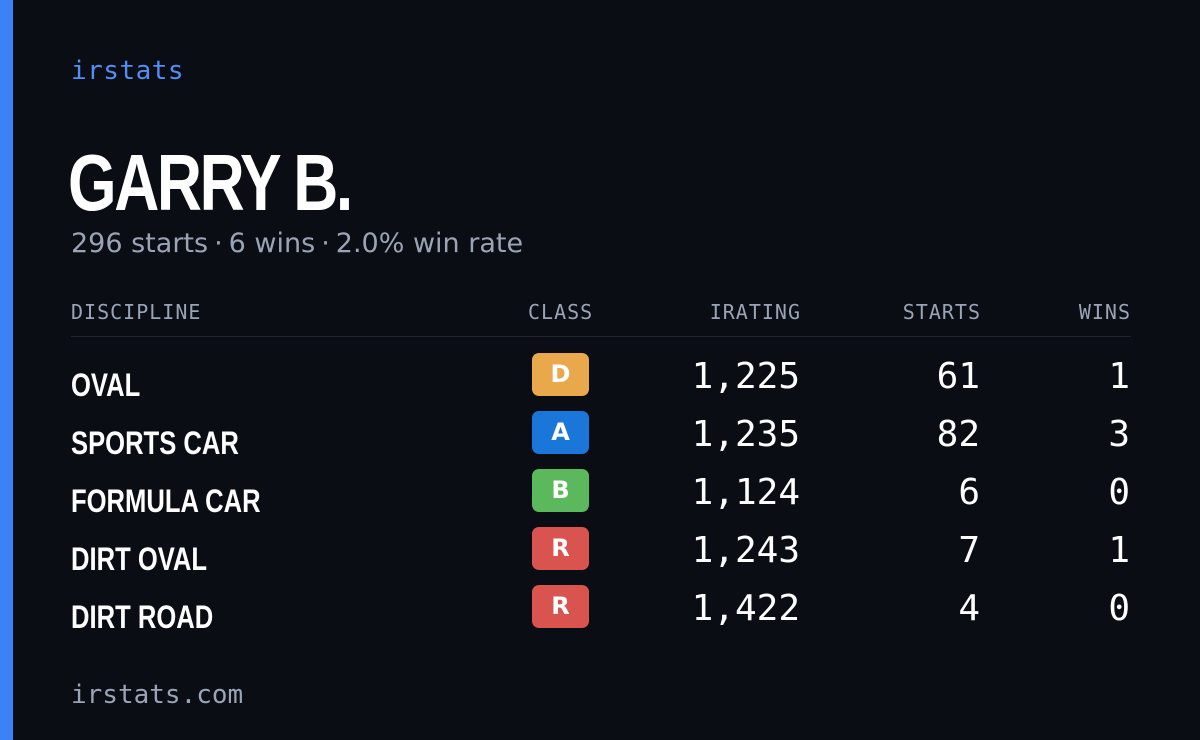  What do you see at coordinates (969, 608) in the screenshot?
I see `starts-value: 4` at bounding box center [969, 608].